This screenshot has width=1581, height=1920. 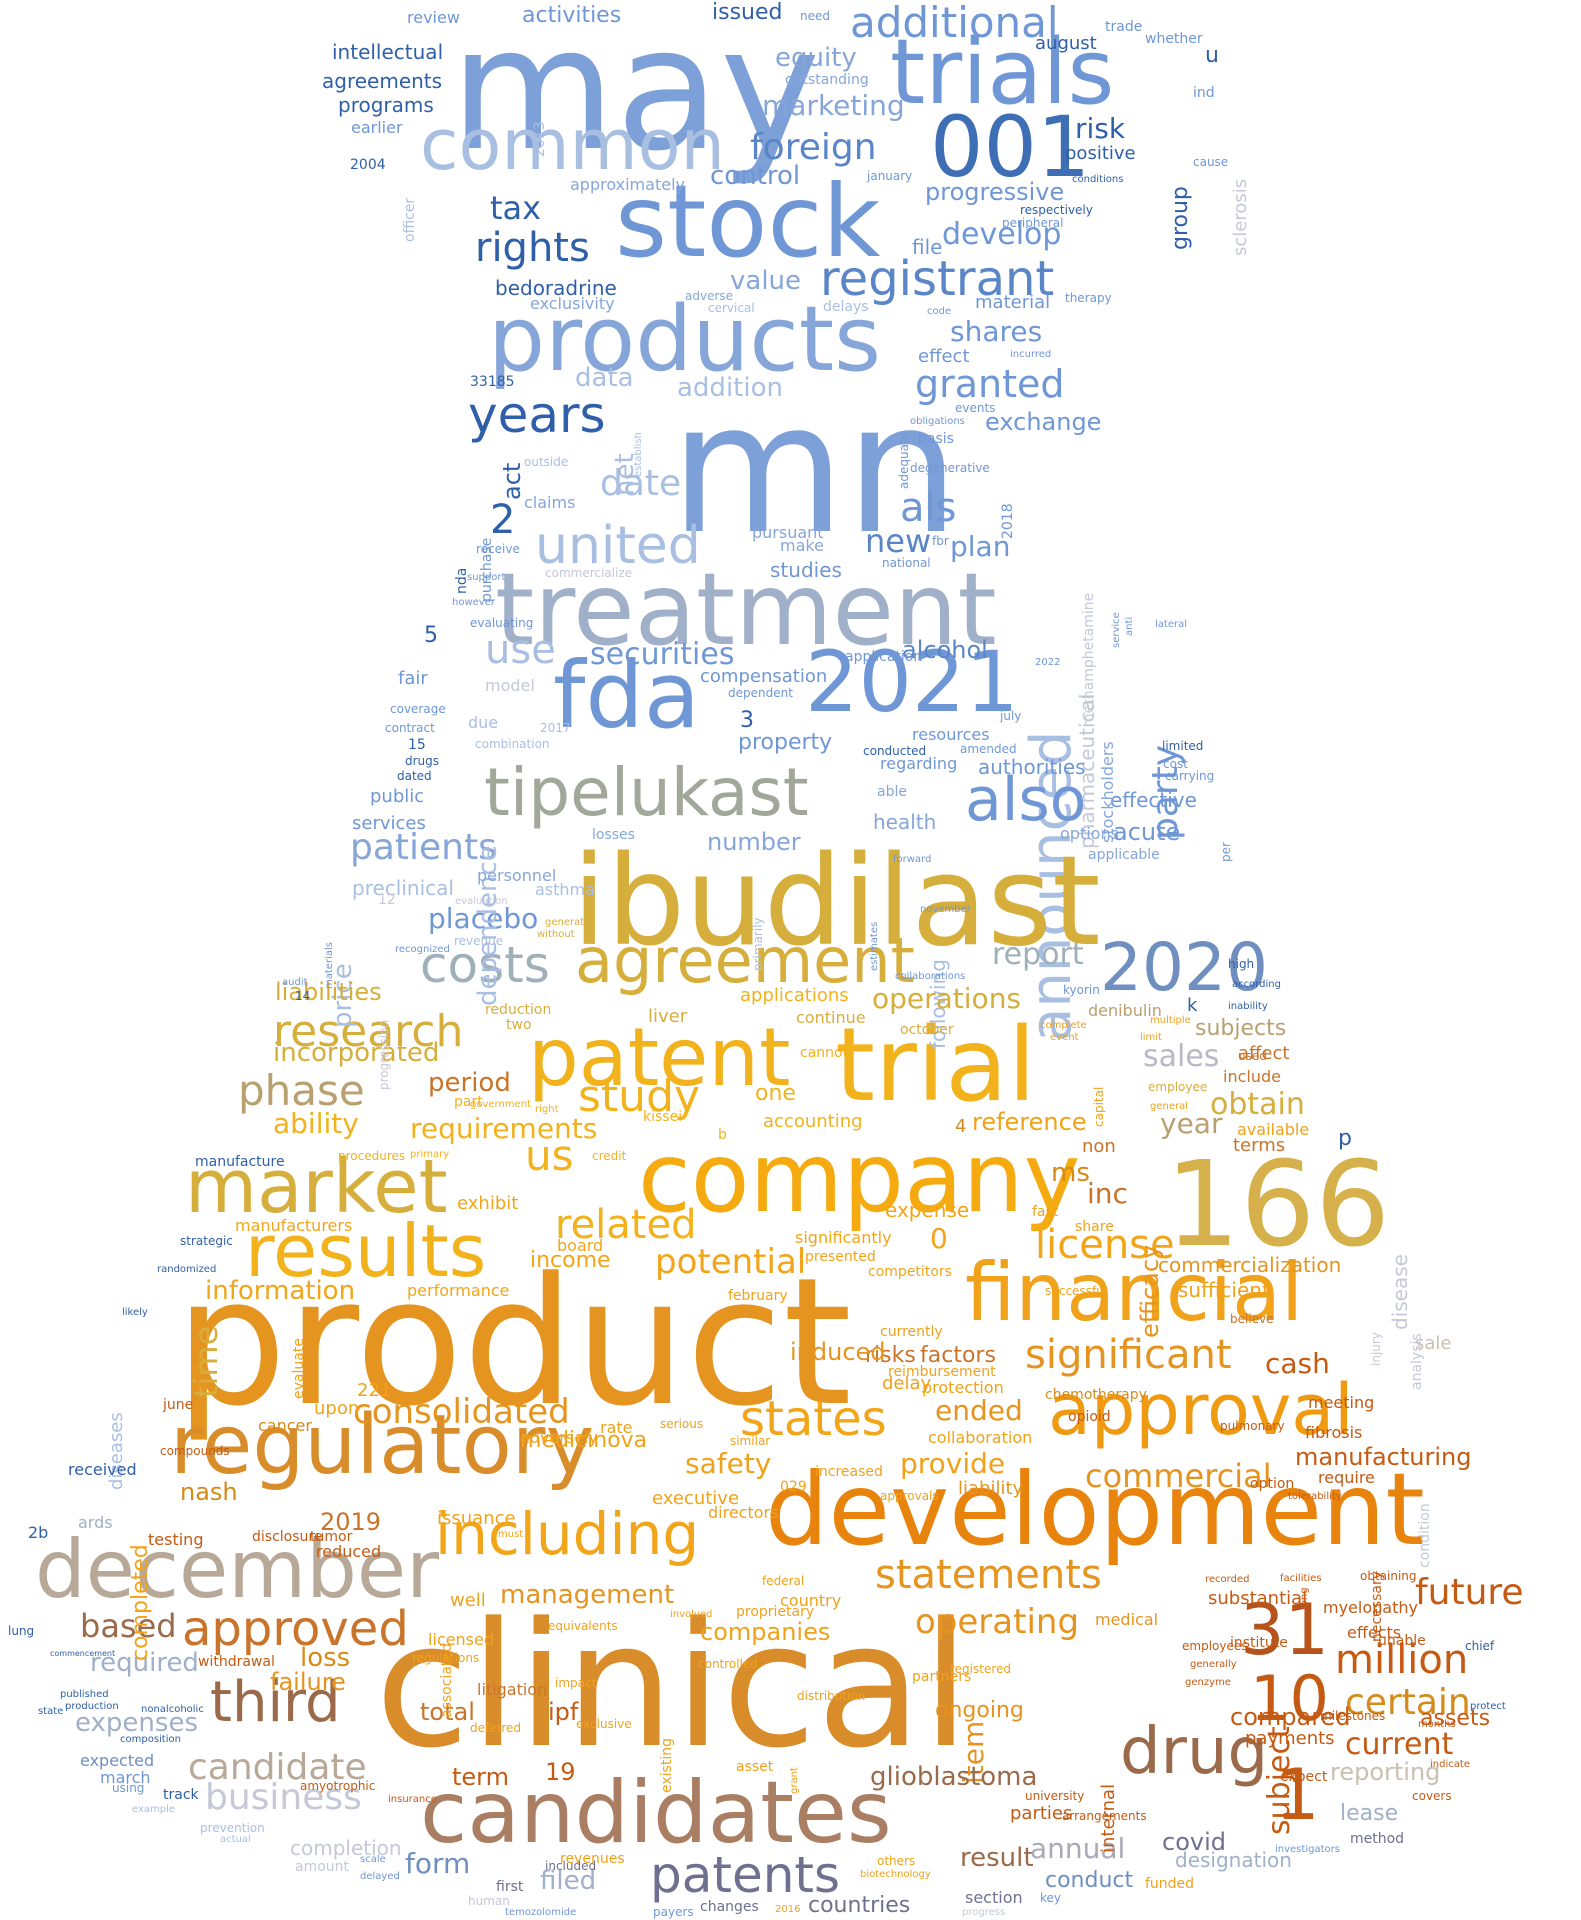 I want to click on word-respectively: respectively, so click(x=1056, y=210).